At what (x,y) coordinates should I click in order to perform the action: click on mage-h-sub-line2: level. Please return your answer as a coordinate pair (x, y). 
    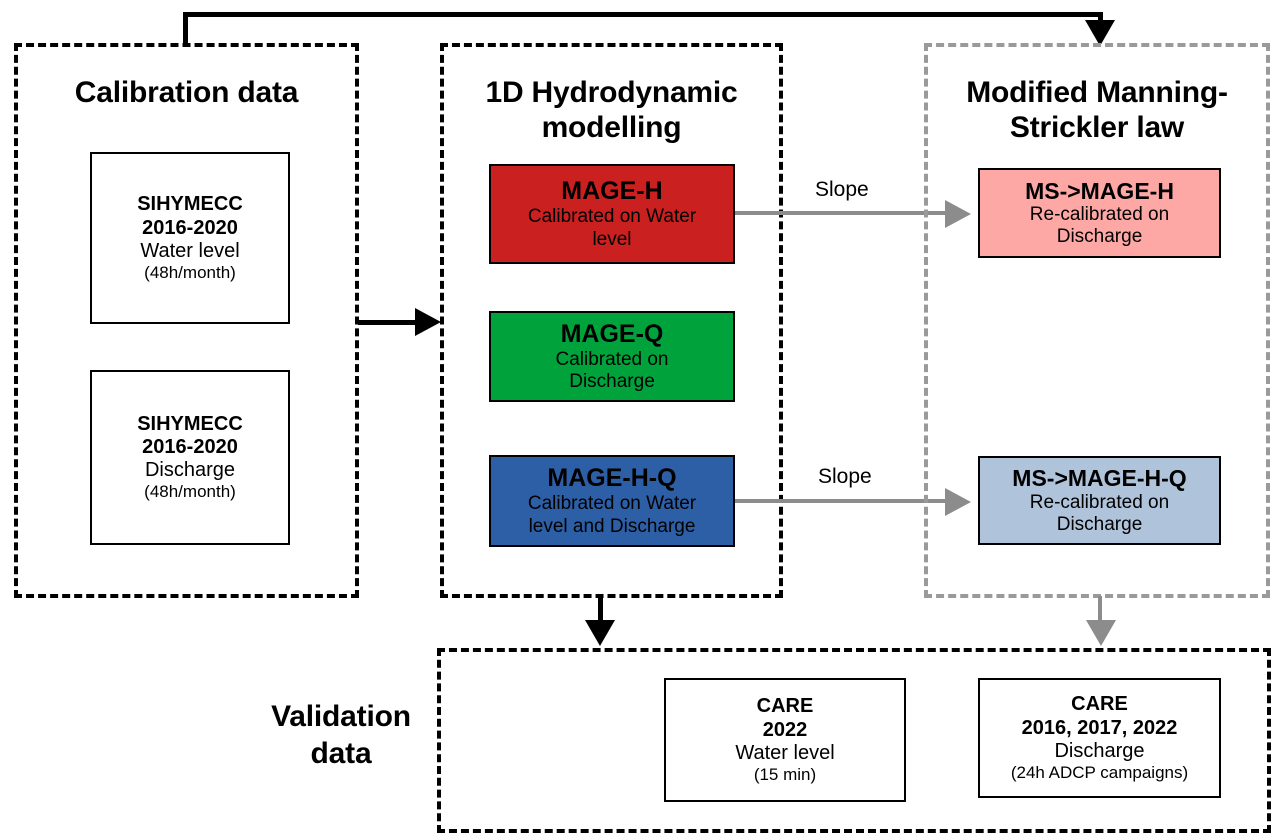
    Looking at the image, I should click on (612, 239).